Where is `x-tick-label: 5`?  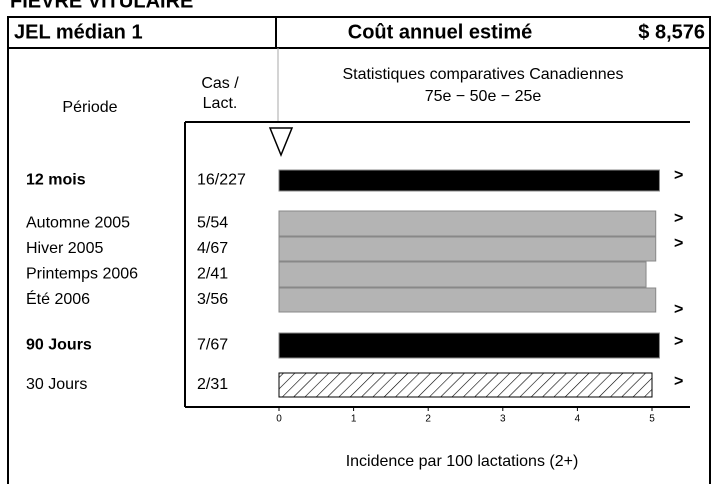 x-tick-label: 5 is located at coordinates (652, 419).